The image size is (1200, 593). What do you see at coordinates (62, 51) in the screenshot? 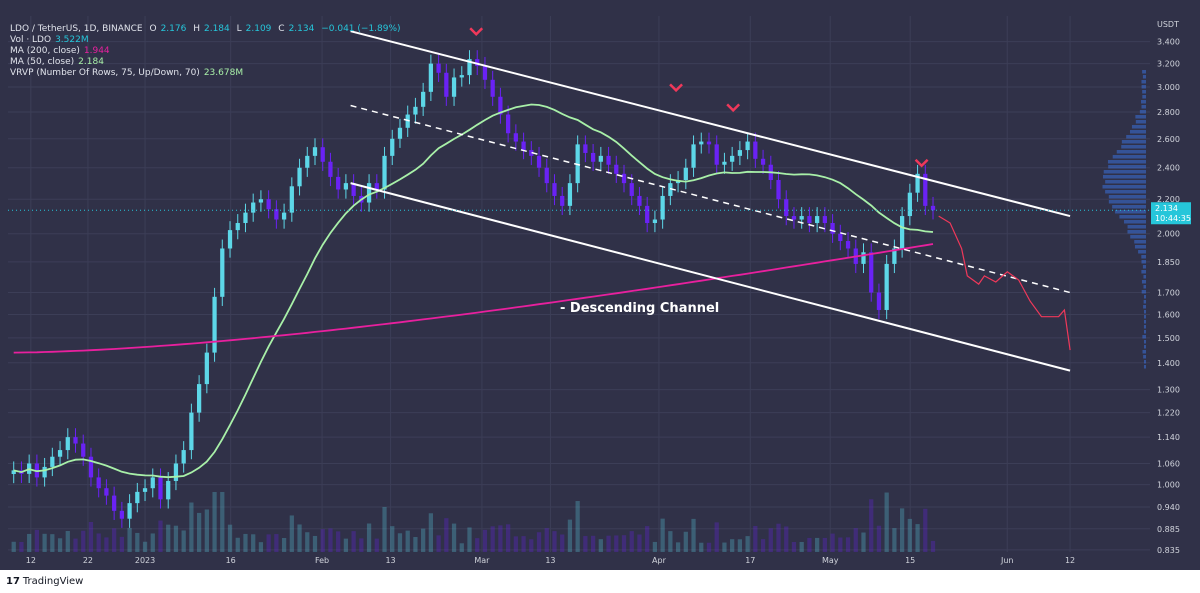
I see `legend-ma200-row: MA (200, close) 1.944` at bounding box center [62, 51].